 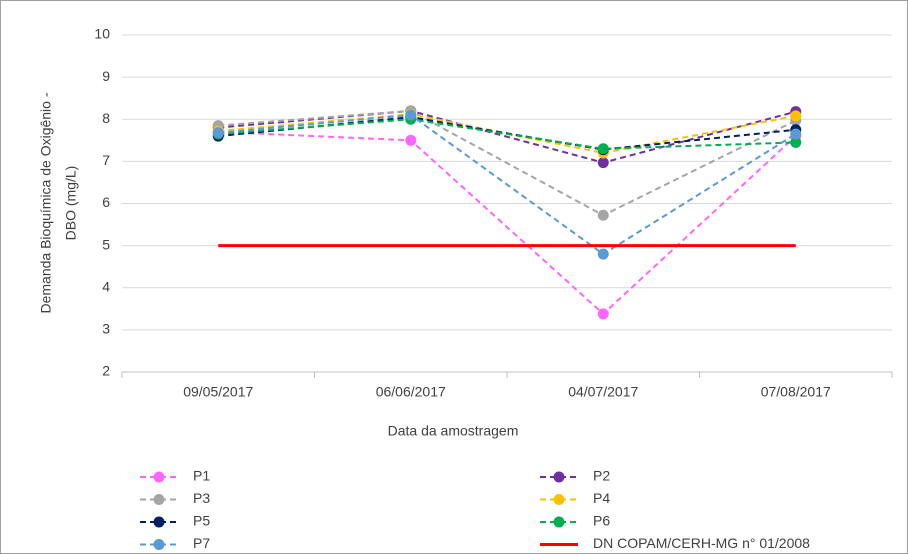 What do you see at coordinates (796, 392) in the screenshot?
I see `x-tick-label: 07/08/2017` at bounding box center [796, 392].